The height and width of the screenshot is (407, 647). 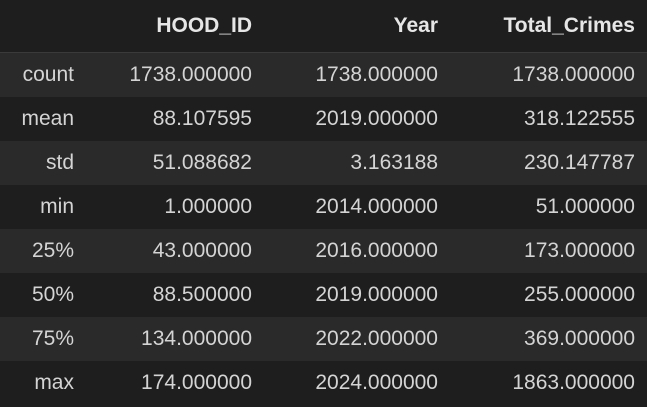 I want to click on column-header-hood-id: HOOD_ID, so click(x=174, y=26).